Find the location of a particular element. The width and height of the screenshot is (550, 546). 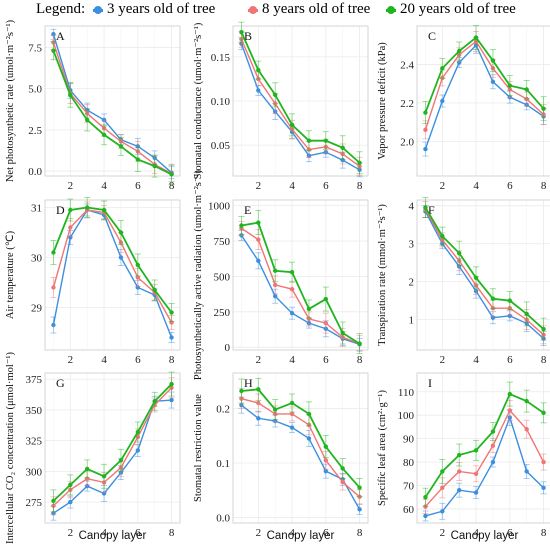

panel-d: 2 4 6 8 29 30 31 Air temperature (℃) D is located at coordinates (93, 281).